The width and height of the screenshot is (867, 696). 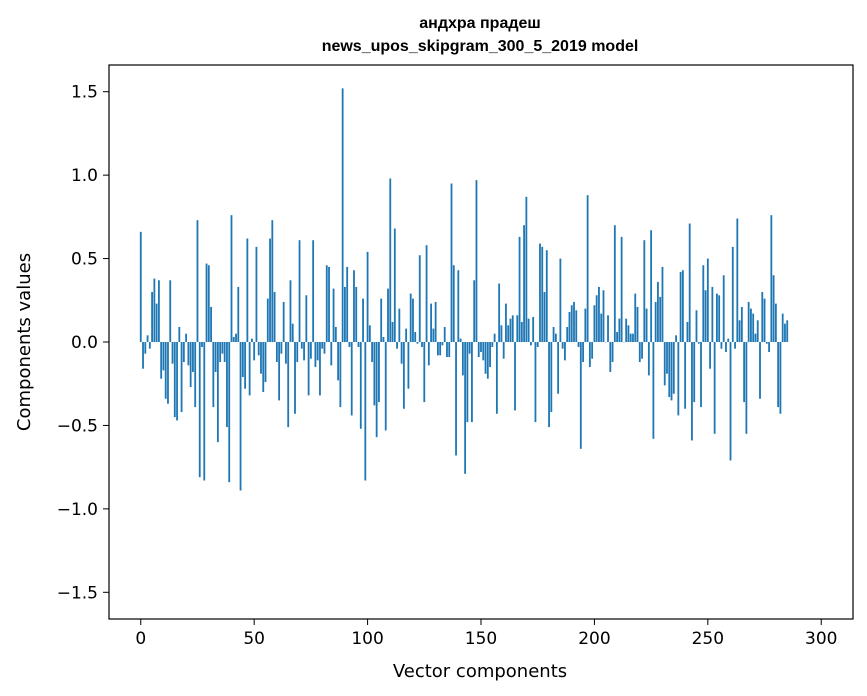 What do you see at coordinates (594, 639) in the screenshot?
I see `x-tick-label: 200` at bounding box center [594, 639].